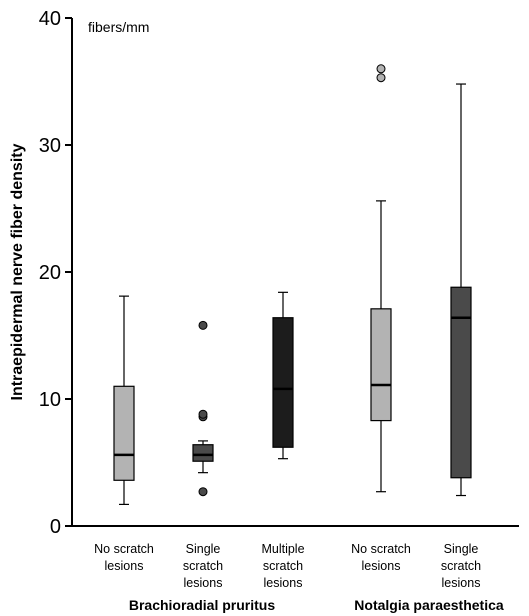 This screenshot has height=616, width=529. I want to click on y-tick-label: 0, so click(55, 527).